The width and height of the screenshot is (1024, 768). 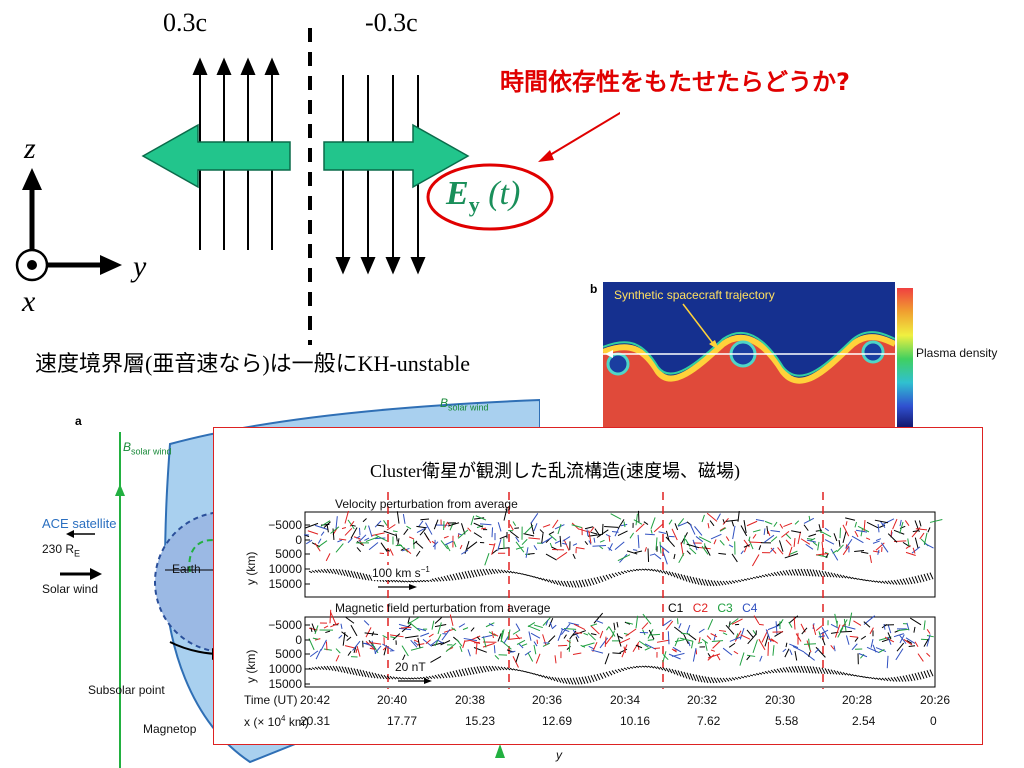 I want to click on kh-simulation-image, so click(x=749, y=357).